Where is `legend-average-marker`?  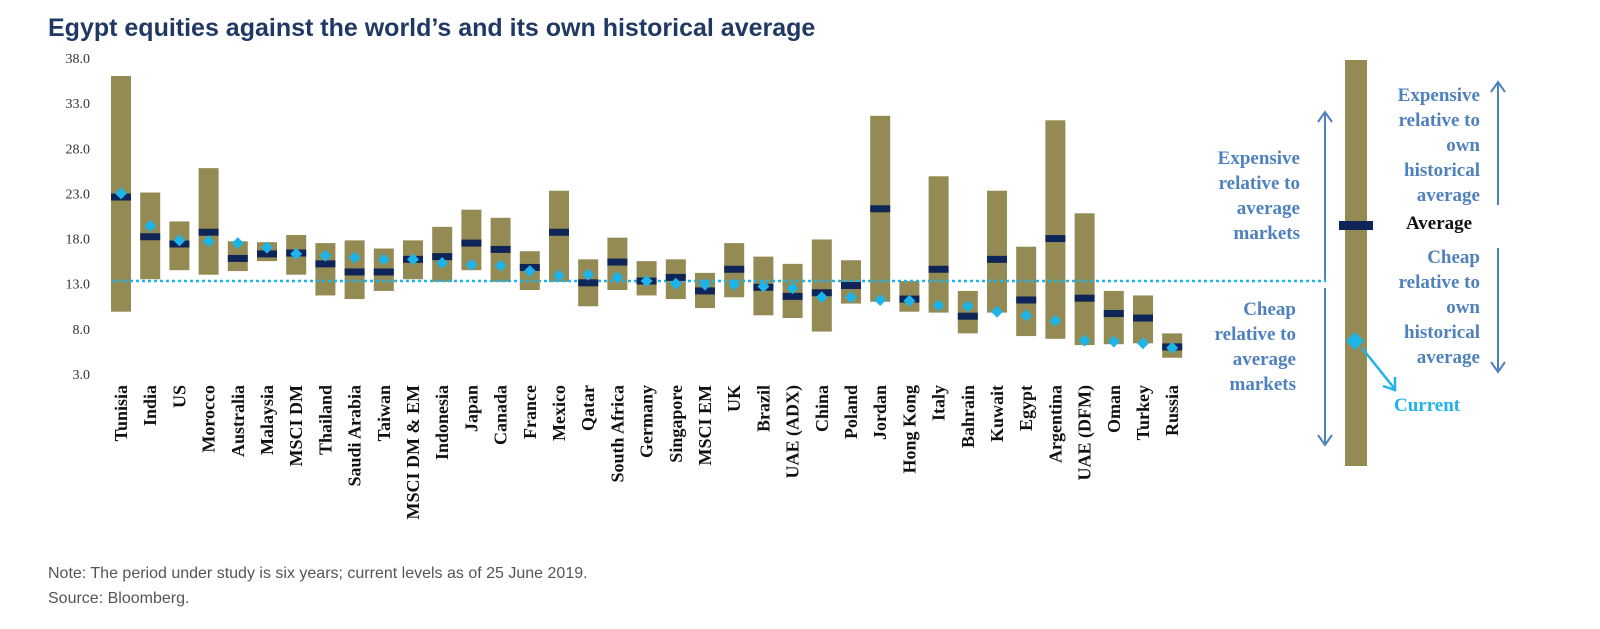 legend-average-marker is located at coordinates (1356, 225).